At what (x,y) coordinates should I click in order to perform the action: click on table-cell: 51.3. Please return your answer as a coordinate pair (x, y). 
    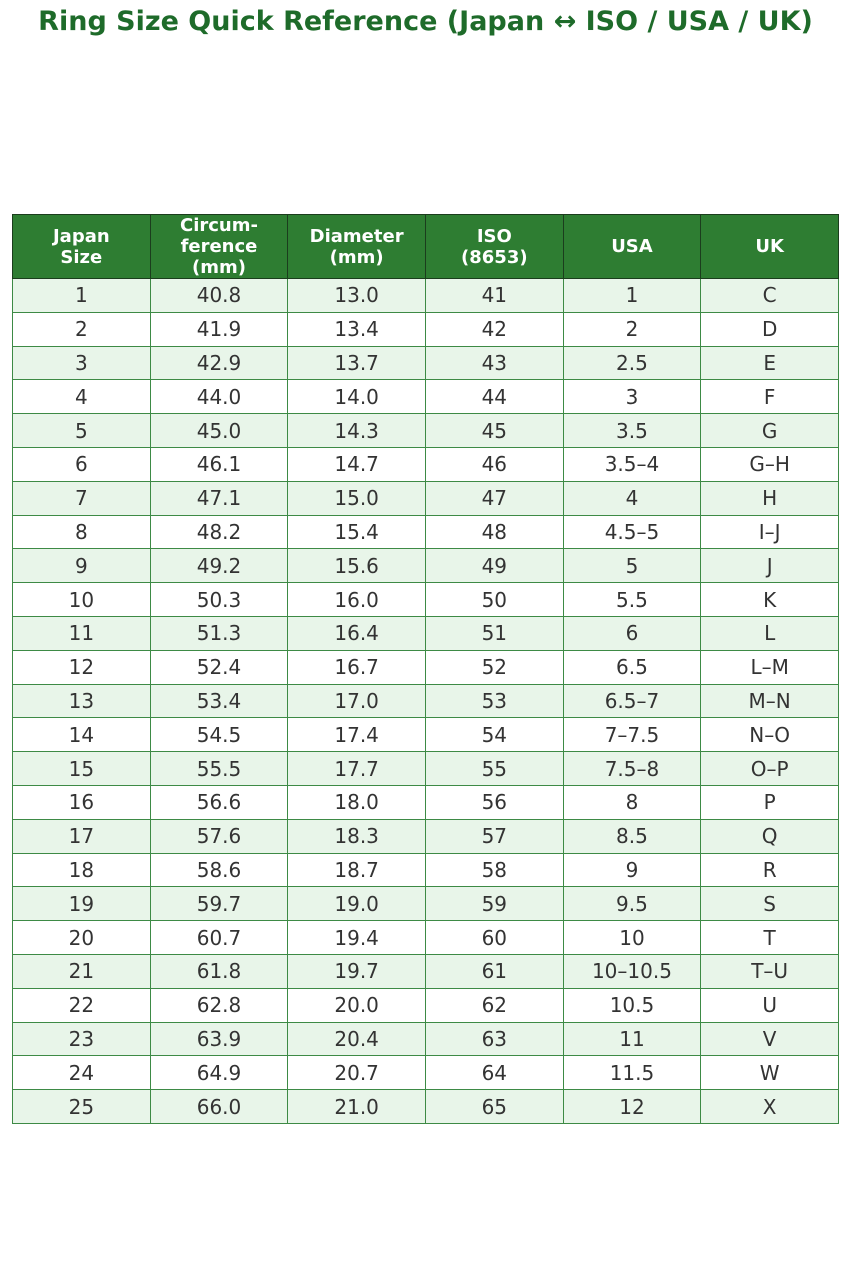
    Looking at the image, I should click on (219, 633).